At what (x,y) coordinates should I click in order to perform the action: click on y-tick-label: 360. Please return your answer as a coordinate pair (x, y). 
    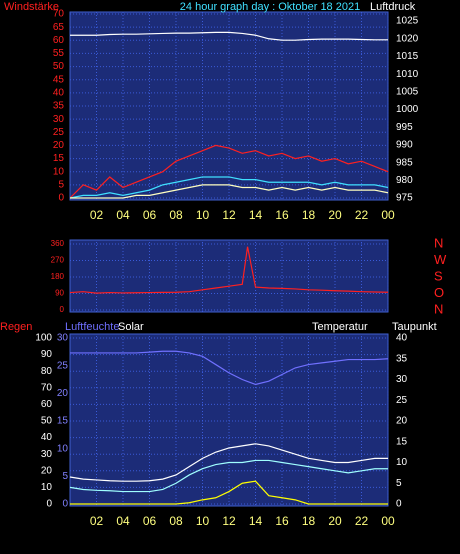
    Looking at the image, I should click on (58, 243).